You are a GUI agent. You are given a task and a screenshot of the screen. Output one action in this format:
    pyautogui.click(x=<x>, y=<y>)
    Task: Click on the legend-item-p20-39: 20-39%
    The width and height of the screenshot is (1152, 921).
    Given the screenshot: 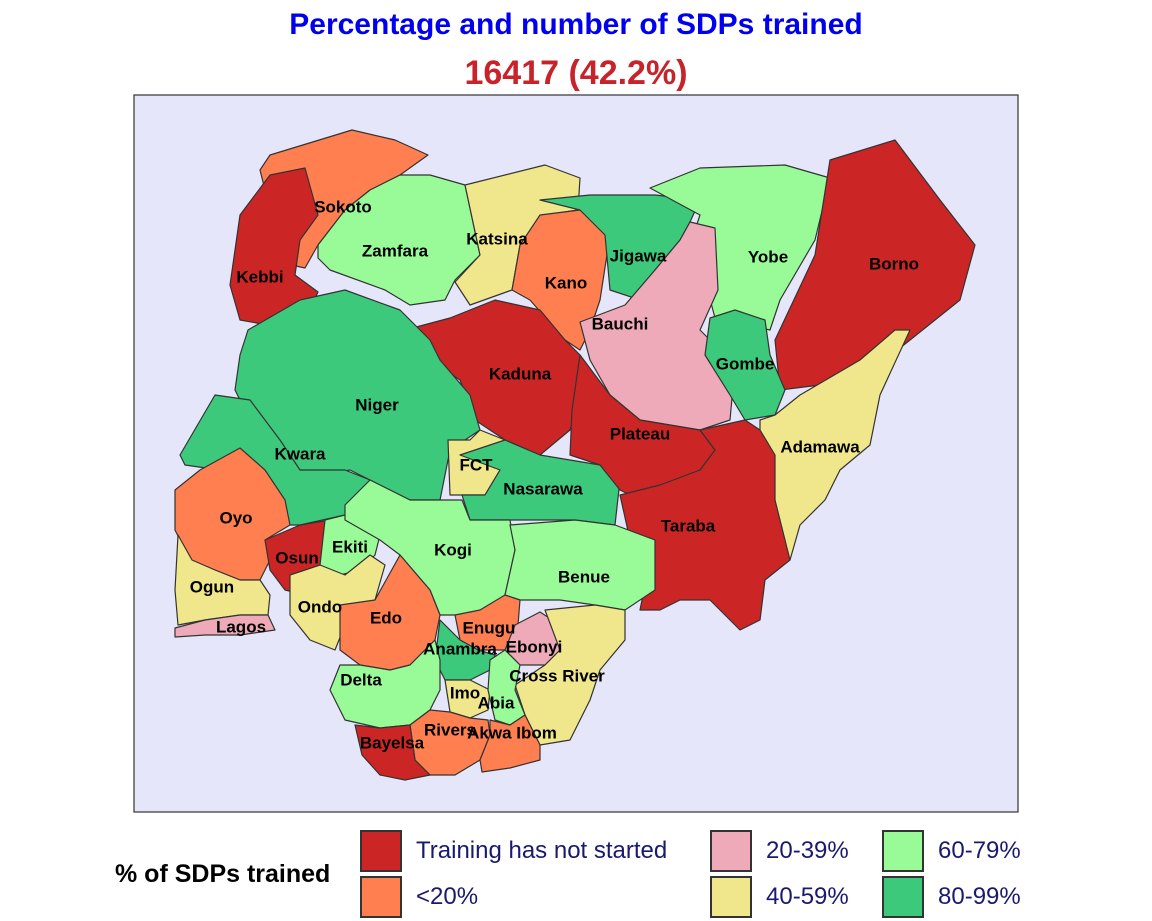 What is the action you would take?
    pyautogui.click(x=779, y=851)
    